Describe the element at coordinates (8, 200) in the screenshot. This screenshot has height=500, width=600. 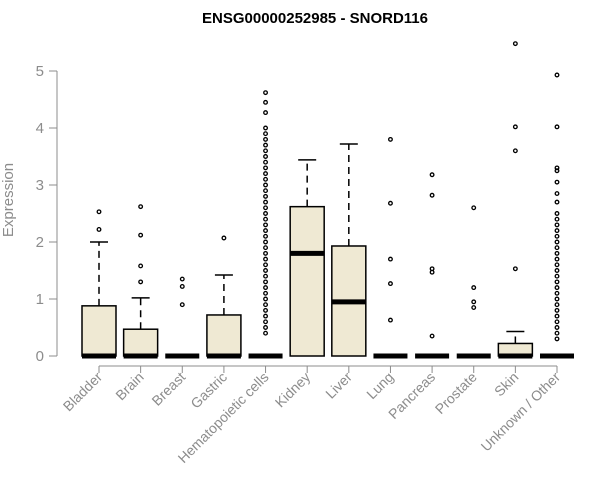
I see `y-axis-label: Expression` at that location.